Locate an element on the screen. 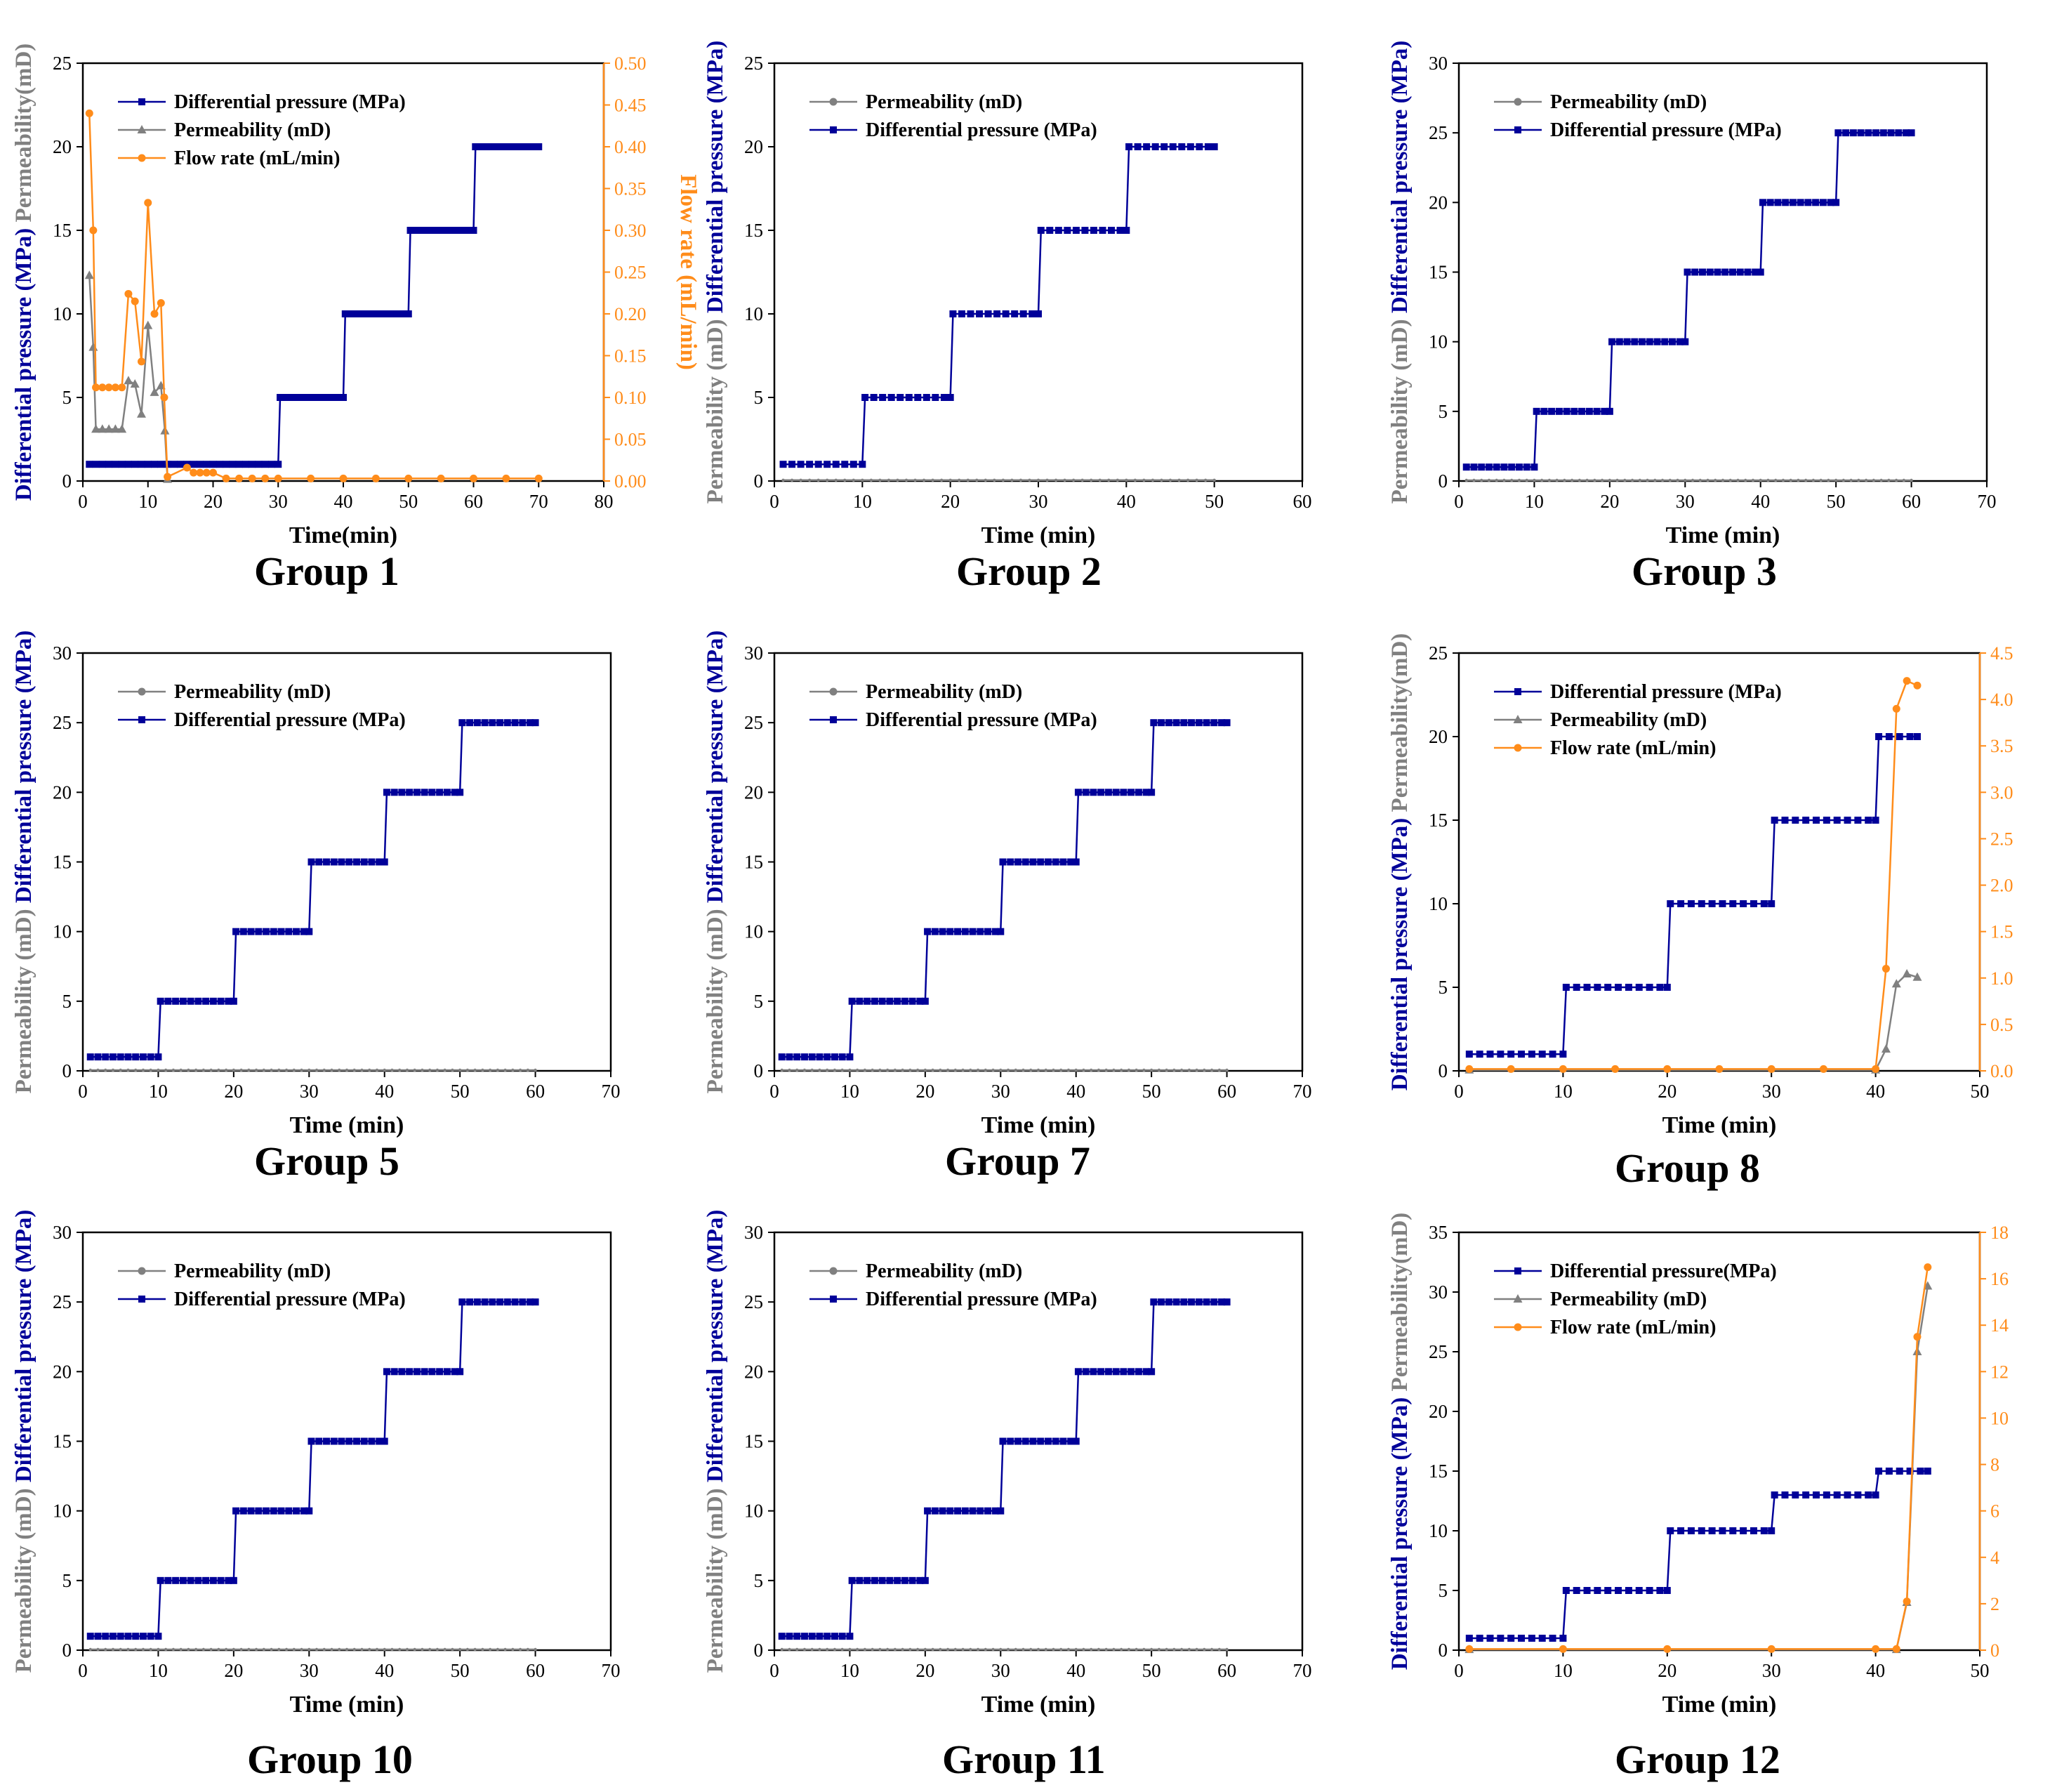  x-tick-label: 30 is located at coordinates (309, 1670).